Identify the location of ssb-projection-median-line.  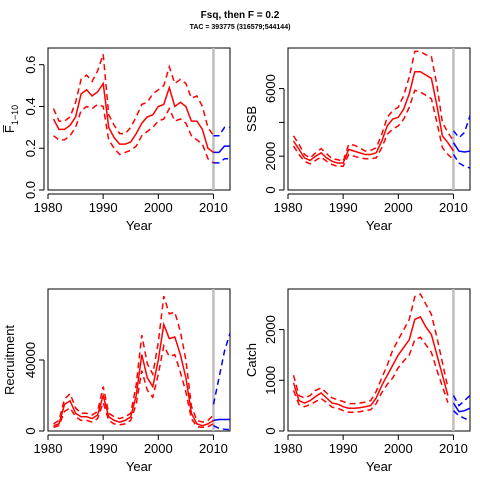
(461, 147).